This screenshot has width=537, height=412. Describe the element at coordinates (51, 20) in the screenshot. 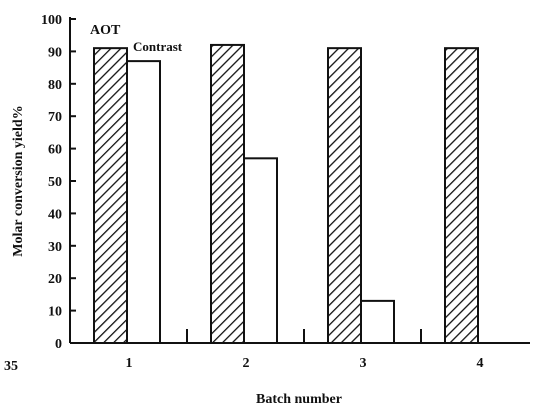

I see `y-tick-label: 100` at that location.